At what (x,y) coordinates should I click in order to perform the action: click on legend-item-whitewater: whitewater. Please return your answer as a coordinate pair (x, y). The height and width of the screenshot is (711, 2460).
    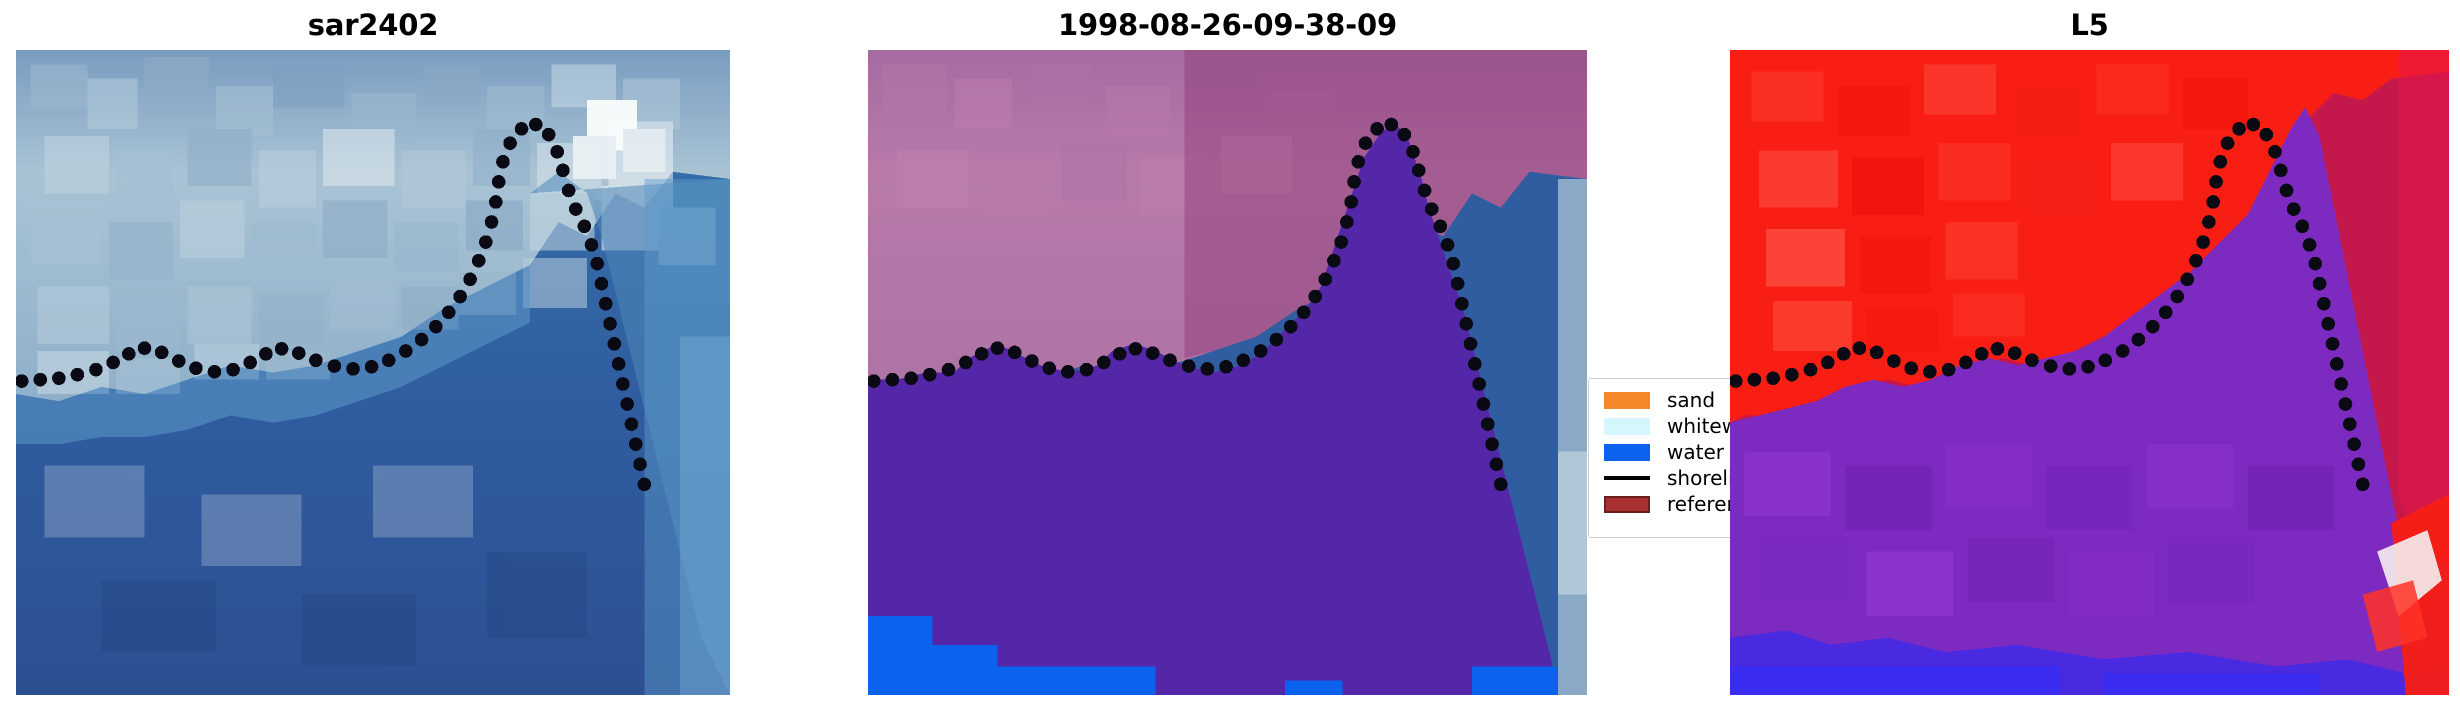
    Looking at the image, I should click on (1665, 426).